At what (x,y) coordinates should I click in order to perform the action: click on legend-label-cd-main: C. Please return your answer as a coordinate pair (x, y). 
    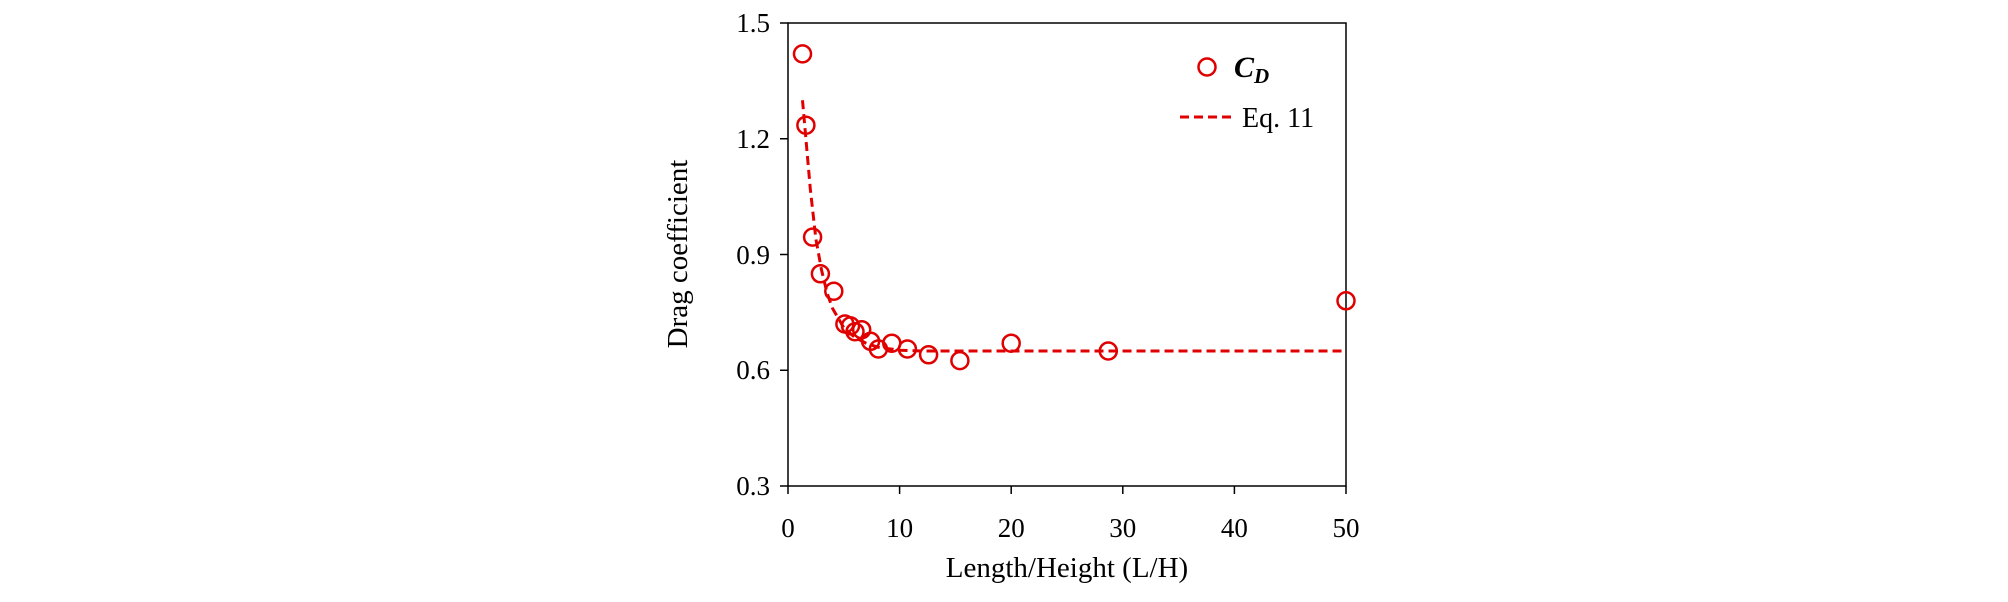
    Looking at the image, I should click on (1244, 67).